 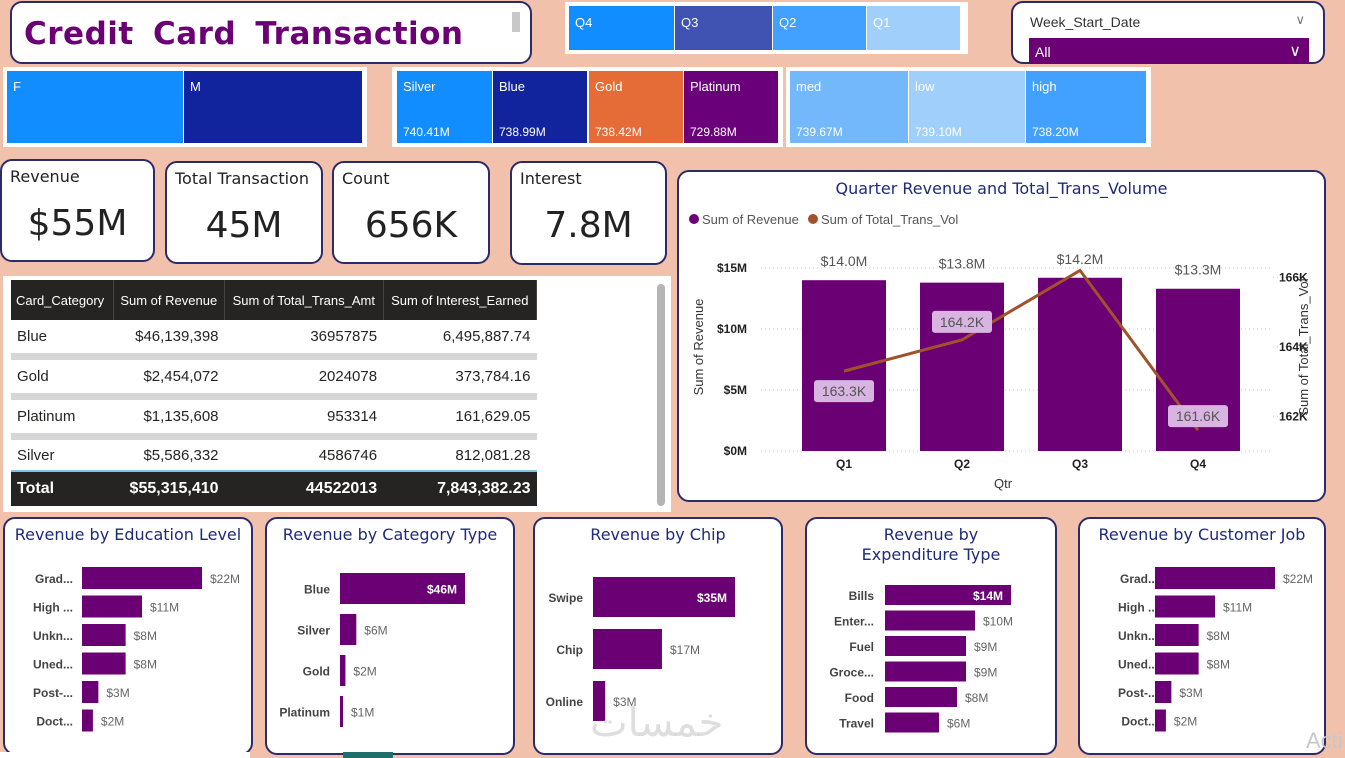 I want to click on bar-data-label: $2M, so click(x=1185, y=722).